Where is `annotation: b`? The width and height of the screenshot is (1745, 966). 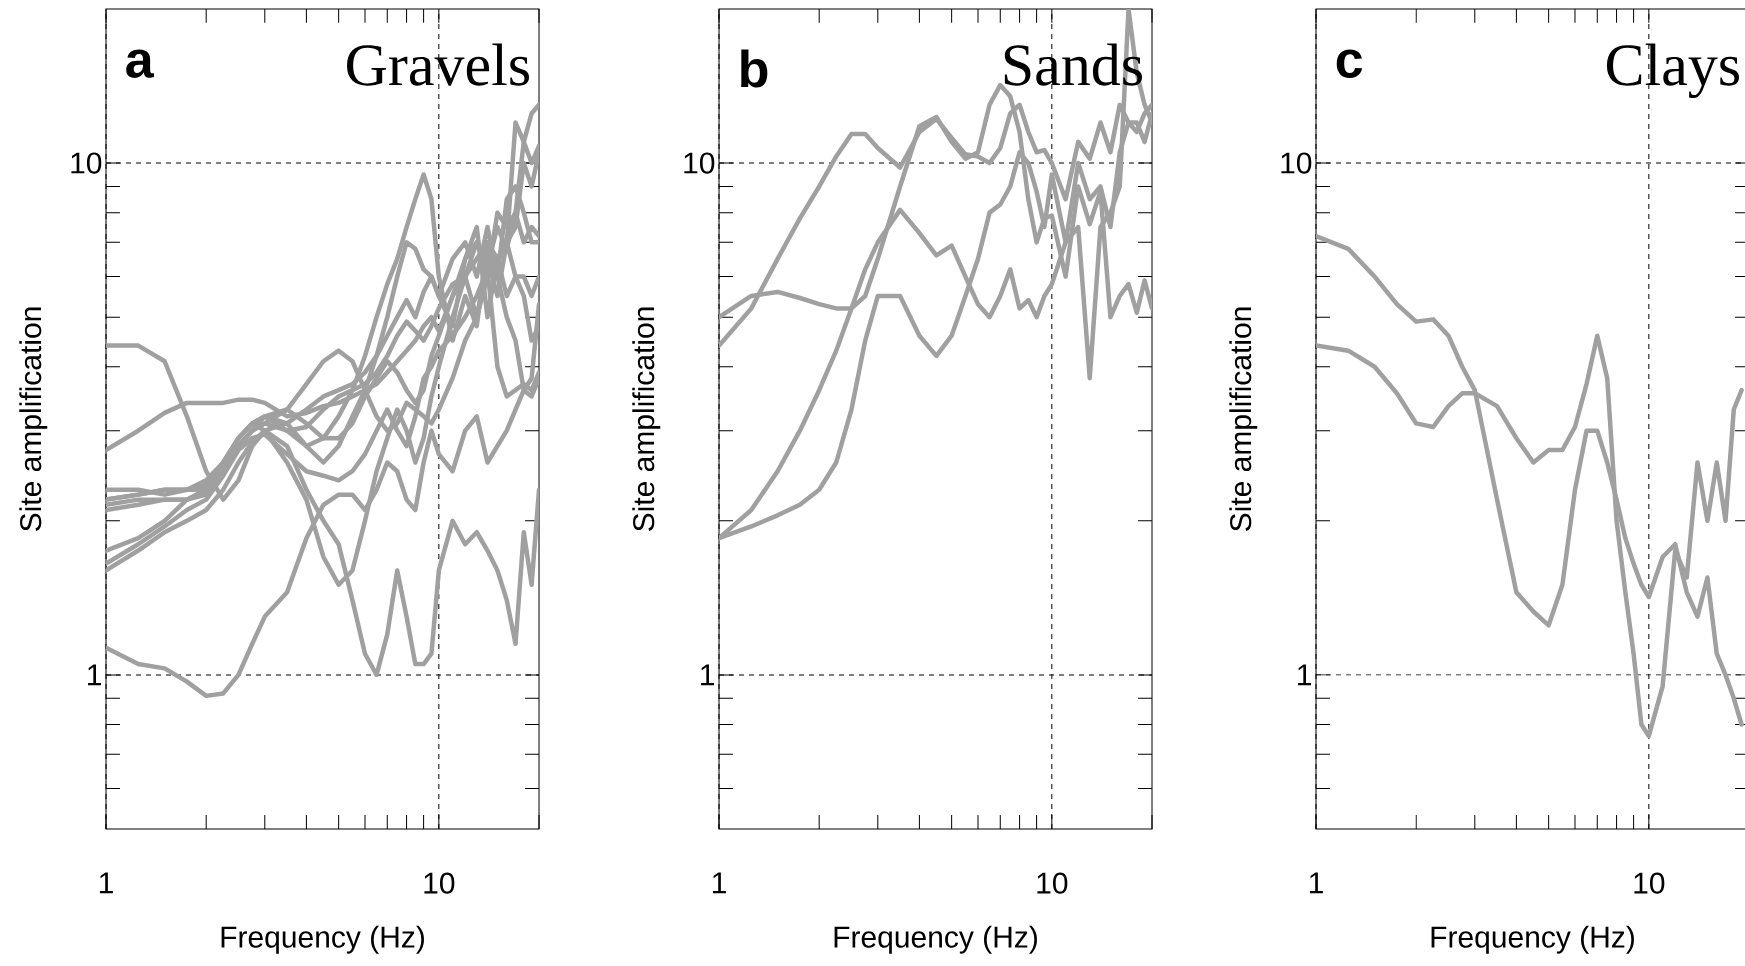
annotation: b is located at coordinates (754, 68).